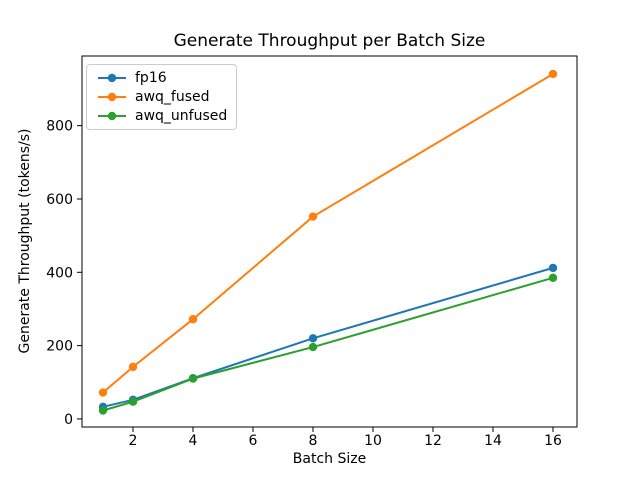 The image size is (640, 480). I want to click on x-tick-label: 8, so click(313, 441).